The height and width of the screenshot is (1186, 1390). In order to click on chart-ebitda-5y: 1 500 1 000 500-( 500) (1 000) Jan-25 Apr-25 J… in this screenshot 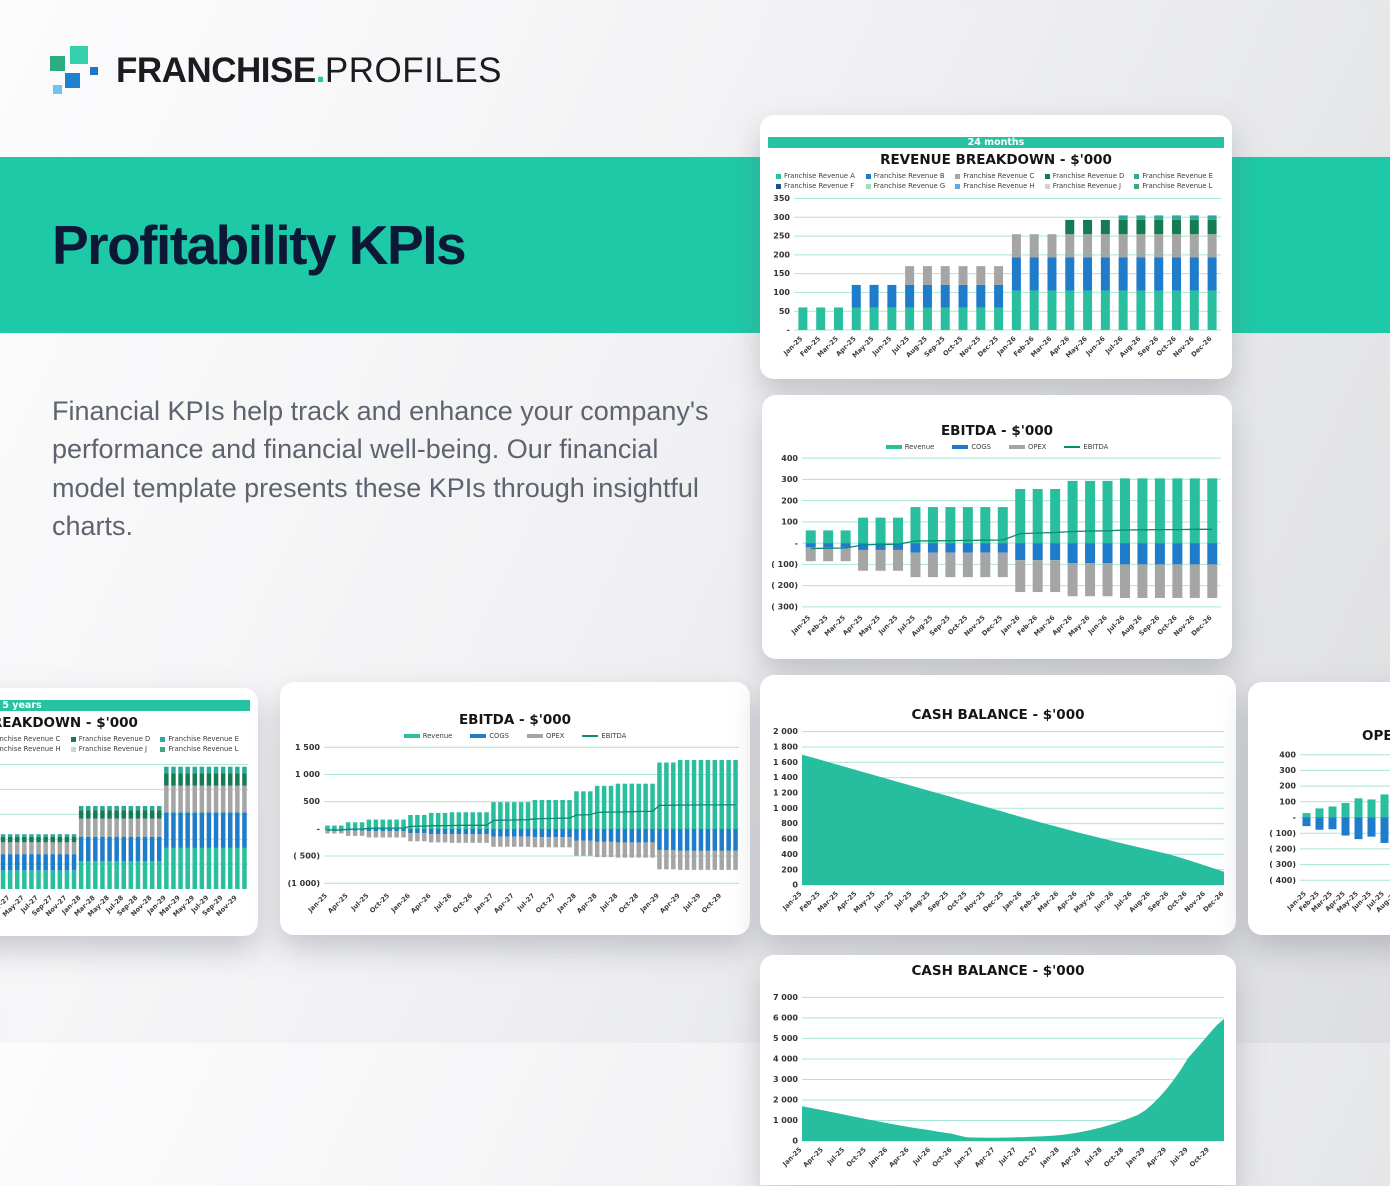, I will do `click(515, 838)`.